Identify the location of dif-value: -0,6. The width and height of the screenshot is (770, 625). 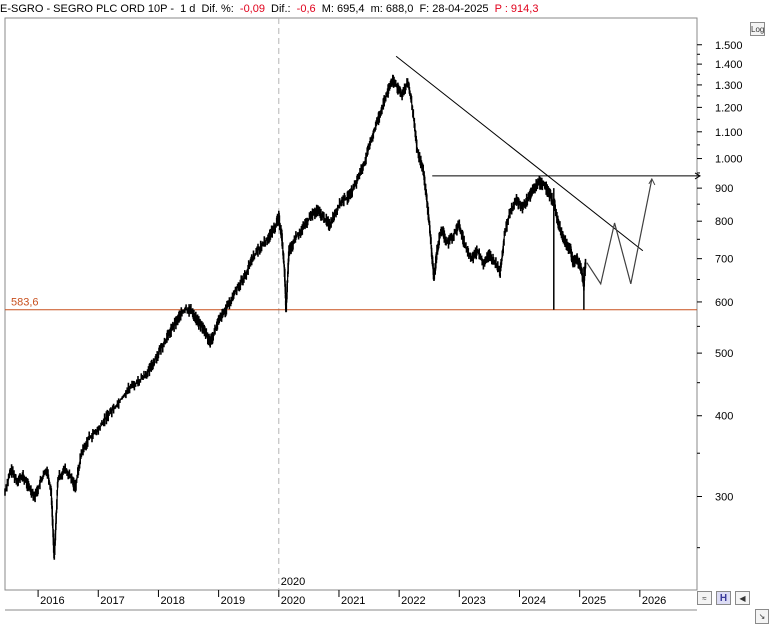
(306, 9).